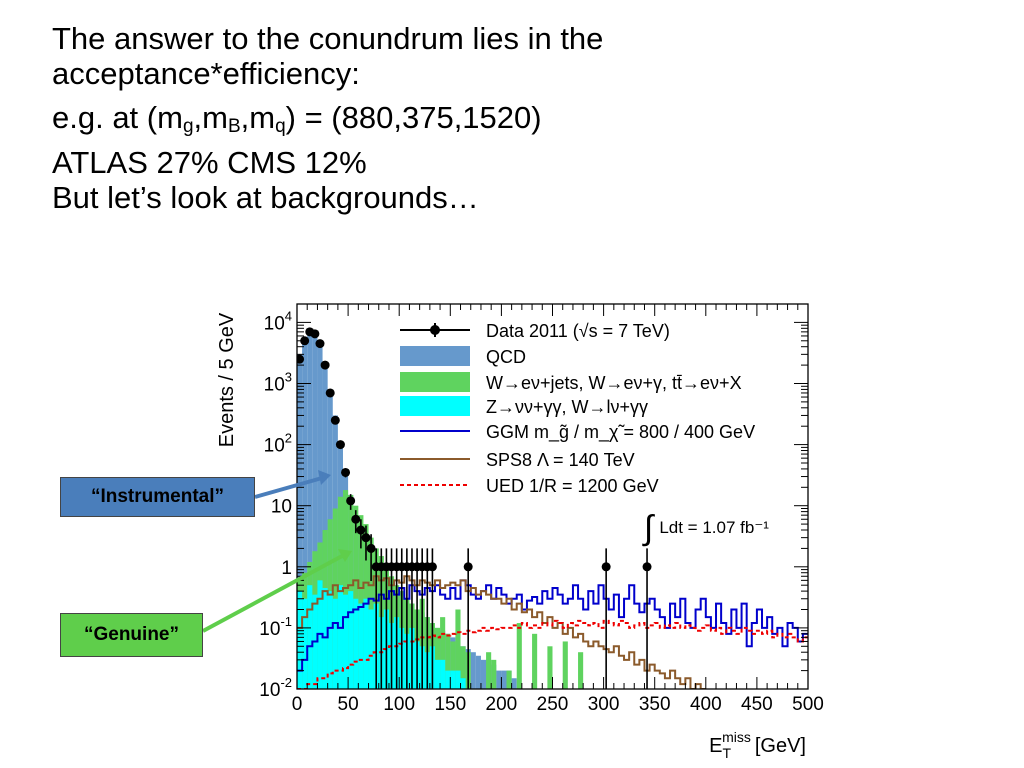 This screenshot has height=768, width=1024. I want to click on x-axis-title-e: E, so click(715, 746).